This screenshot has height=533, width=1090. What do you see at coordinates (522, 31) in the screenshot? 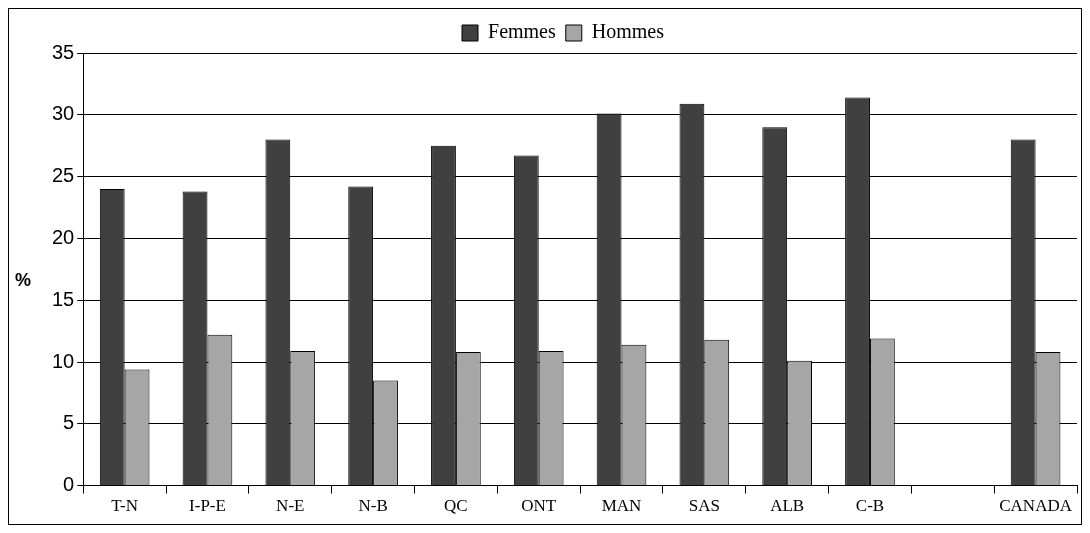
I see `legend-label: Femmes` at bounding box center [522, 31].